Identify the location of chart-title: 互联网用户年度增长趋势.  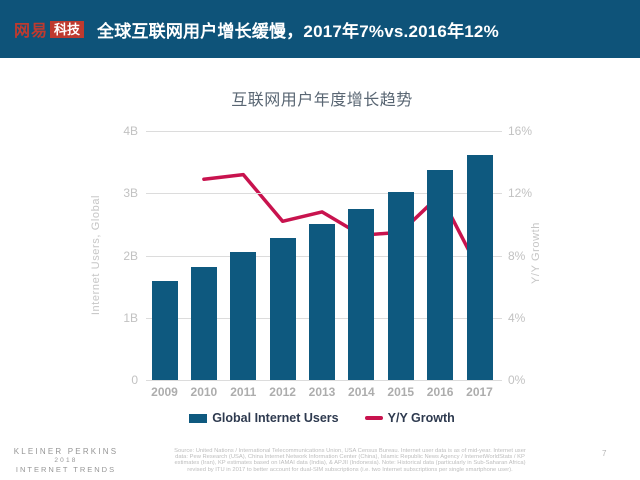
(322, 100).